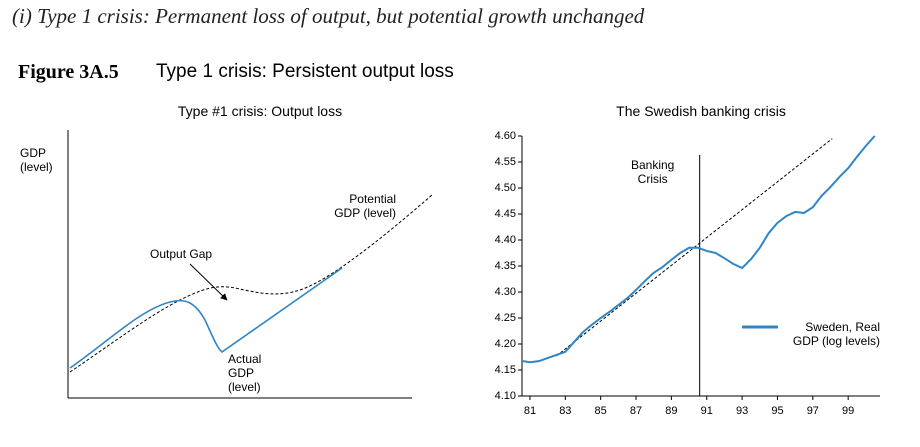 The image size is (920, 447). Describe the element at coordinates (836, 334) in the screenshot. I see `legend-label: Sweden, Real GDP (log levels)` at that location.